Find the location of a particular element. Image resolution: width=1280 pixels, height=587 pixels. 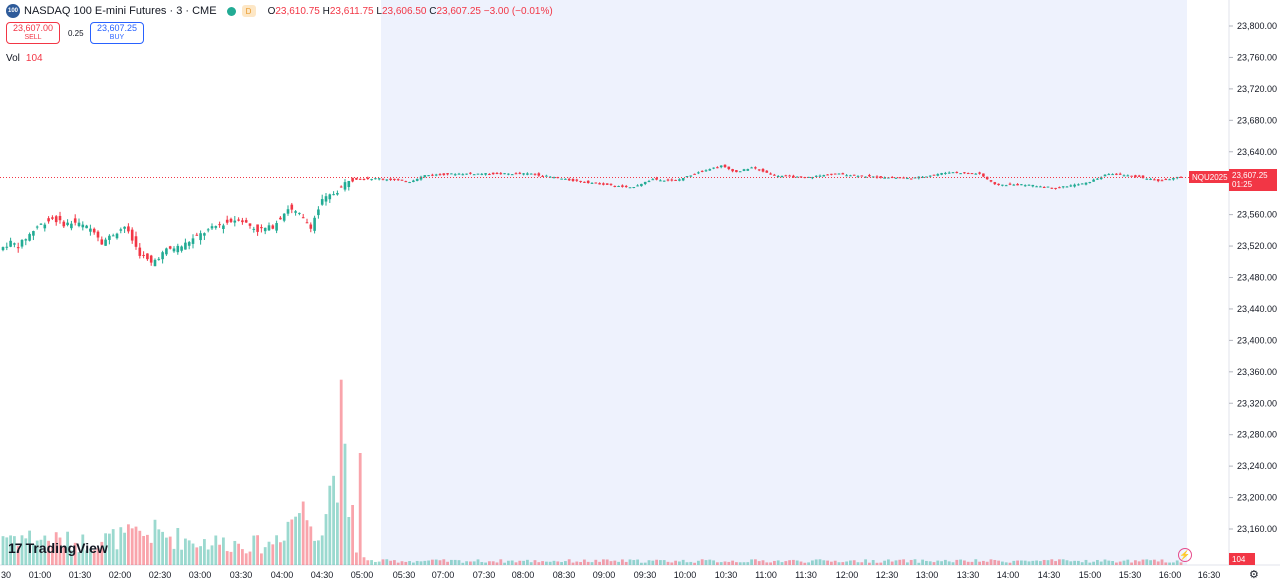

flash-icon: ⚡ is located at coordinates (1185, 555).